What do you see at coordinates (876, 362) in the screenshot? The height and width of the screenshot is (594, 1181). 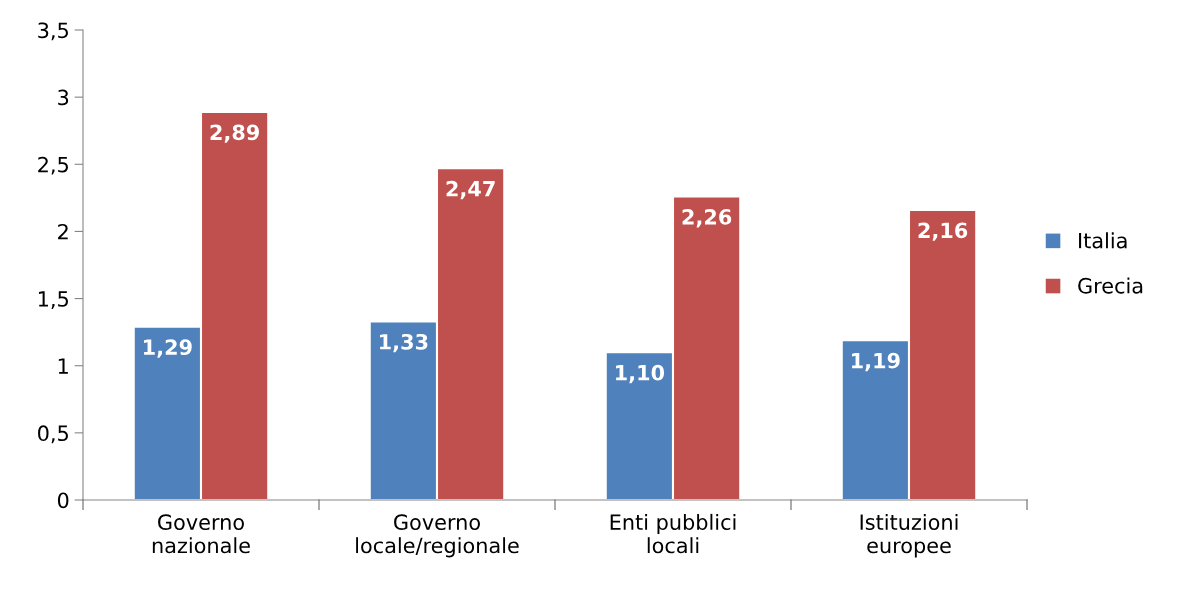 I see `data-label: 1,19` at bounding box center [876, 362].